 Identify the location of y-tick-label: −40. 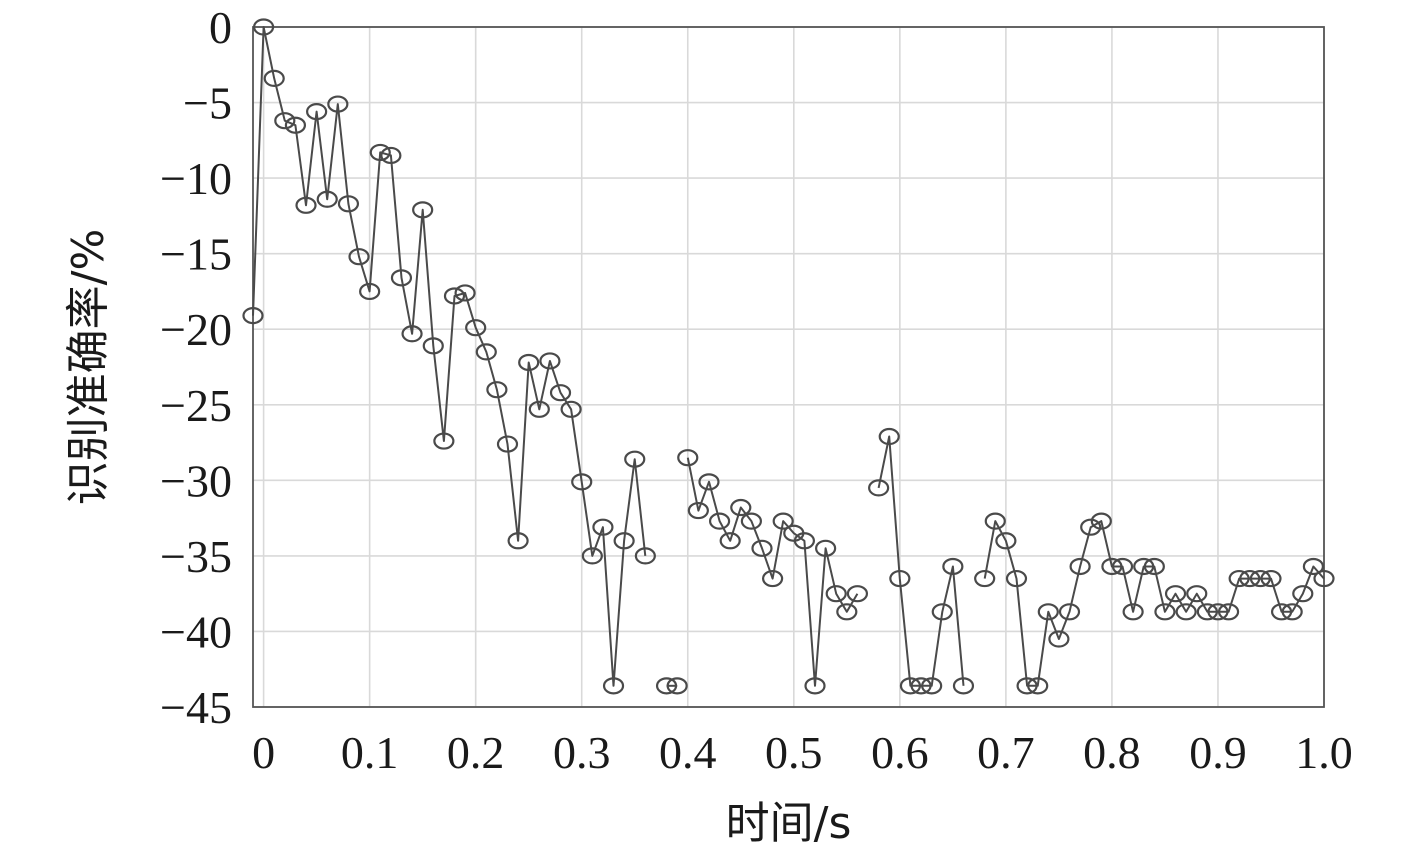
(196, 631).